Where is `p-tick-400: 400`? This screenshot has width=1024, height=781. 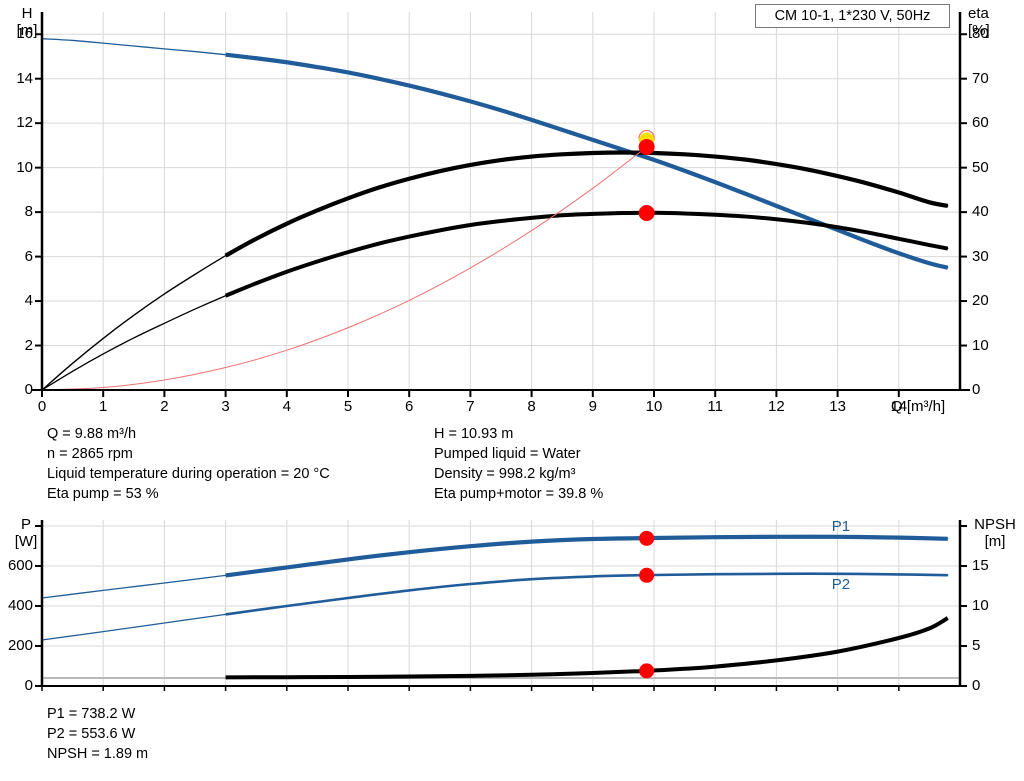
p-tick-400: 400 is located at coordinates (20, 605).